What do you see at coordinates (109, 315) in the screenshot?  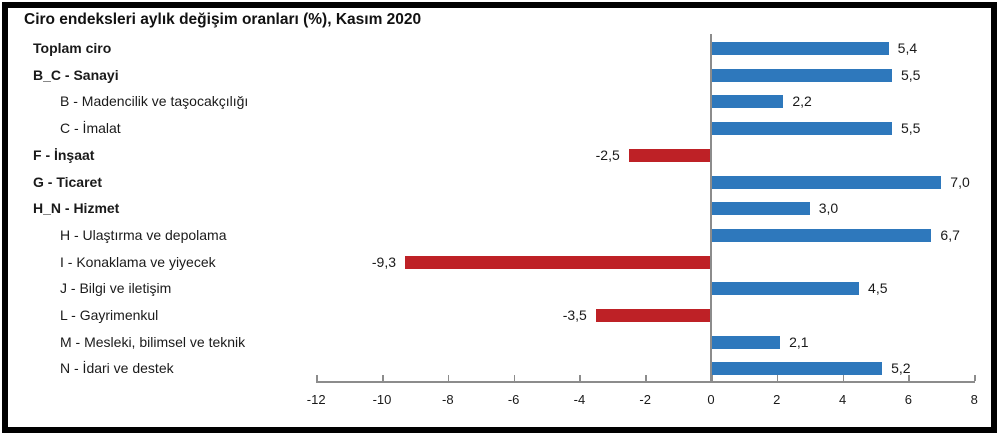 I see `category-label: L - Gayrimenkul` at bounding box center [109, 315].